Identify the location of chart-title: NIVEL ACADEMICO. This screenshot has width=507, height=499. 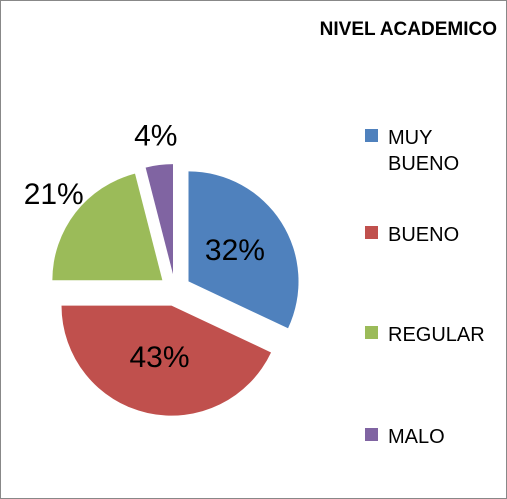
(408, 29).